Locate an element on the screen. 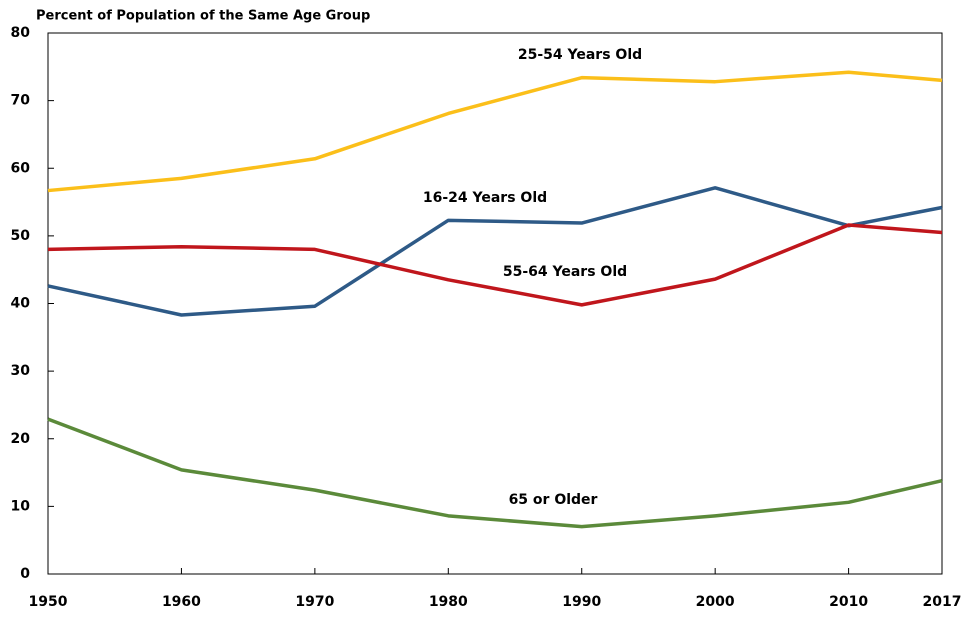 The width and height of the screenshot is (966, 618). y-tick-label: 60 is located at coordinates (21, 168).